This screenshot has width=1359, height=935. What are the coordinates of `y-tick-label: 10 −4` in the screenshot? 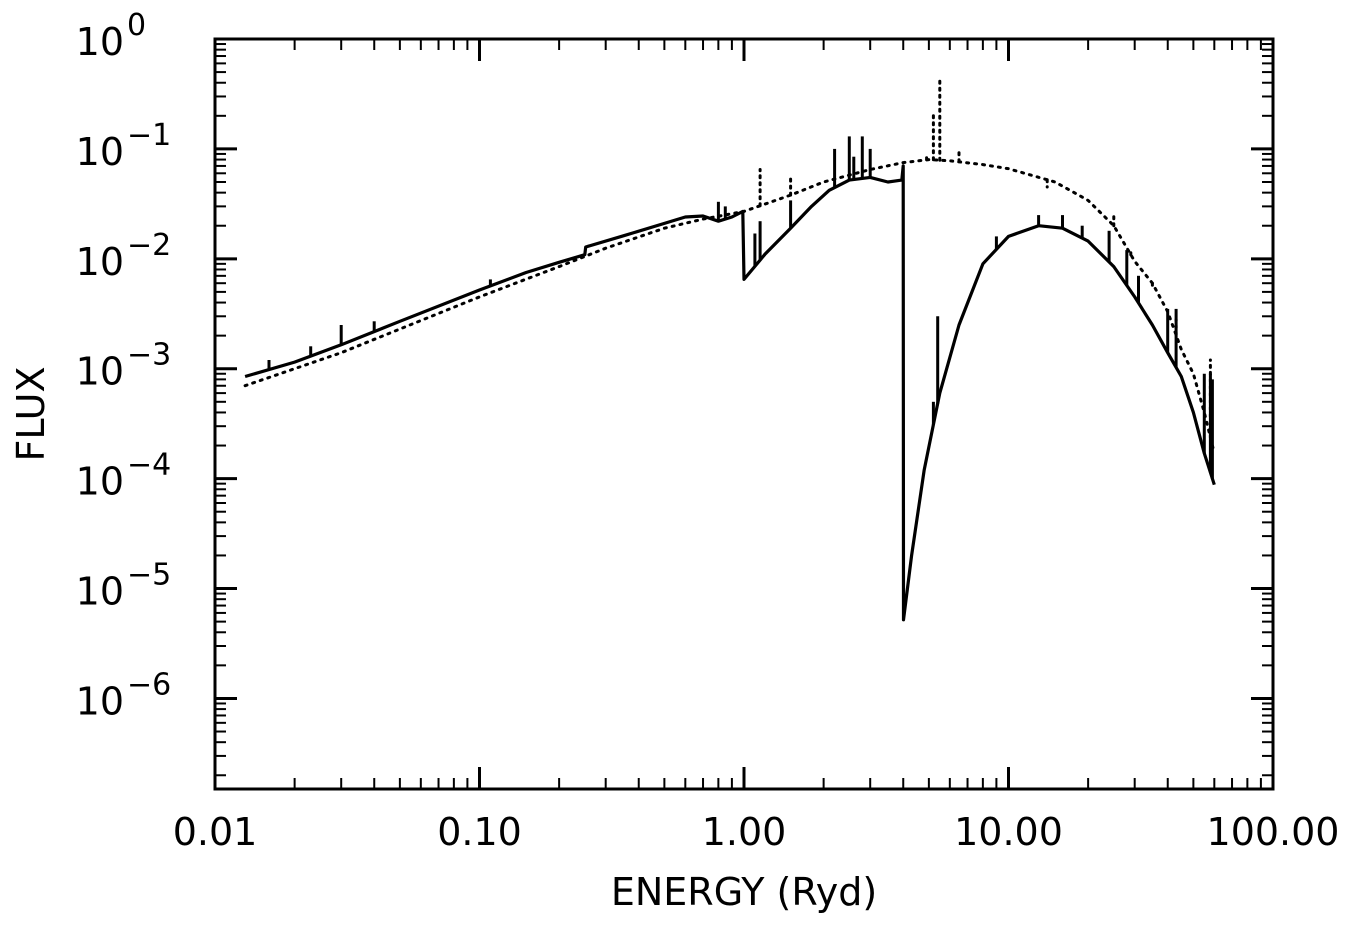 It's located at (124, 476).